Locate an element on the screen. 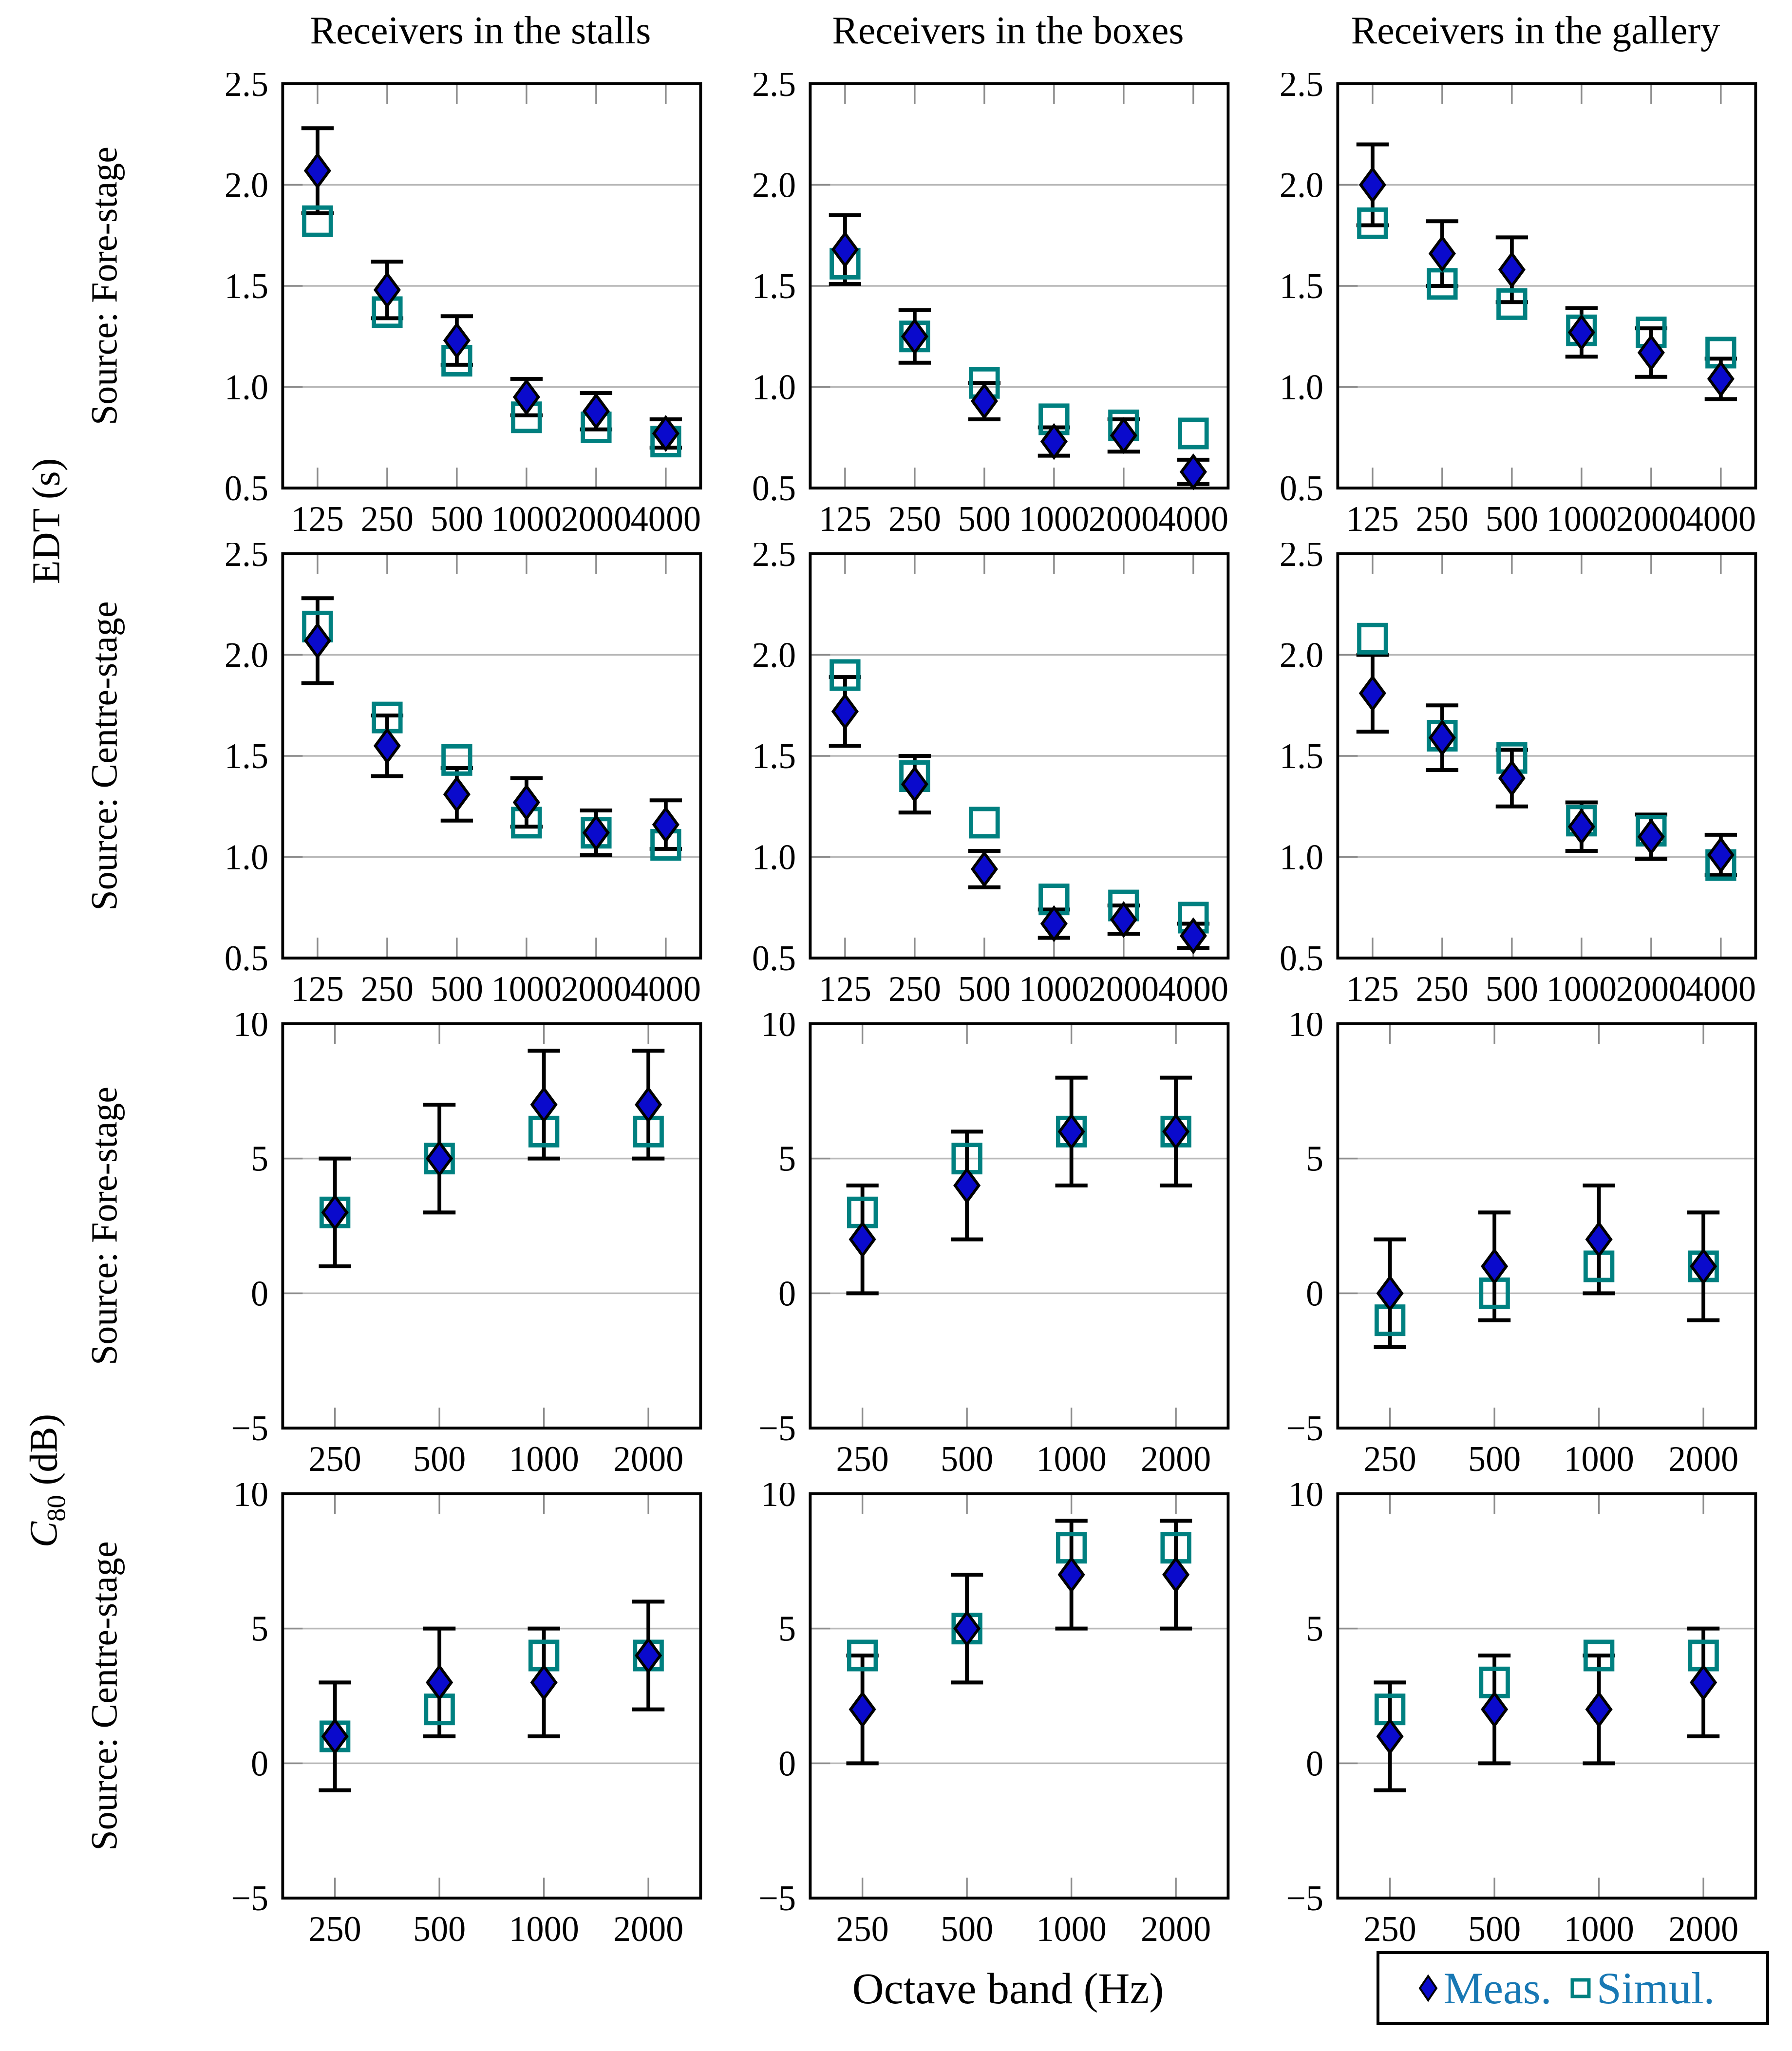 This screenshot has height=2051, width=1792. simul-open-square-icon is located at coordinates (1580, 1988).